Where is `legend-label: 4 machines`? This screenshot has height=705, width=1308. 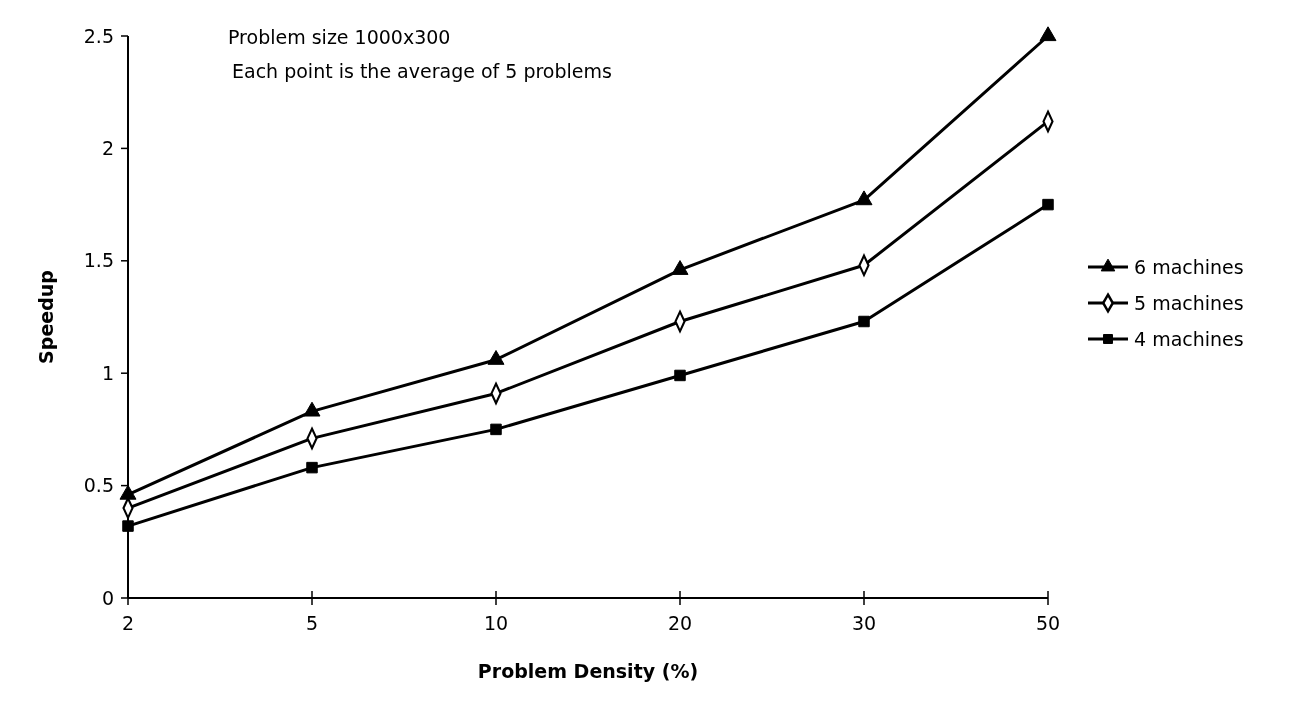 legend-label: 4 machines is located at coordinates (1189, 338).